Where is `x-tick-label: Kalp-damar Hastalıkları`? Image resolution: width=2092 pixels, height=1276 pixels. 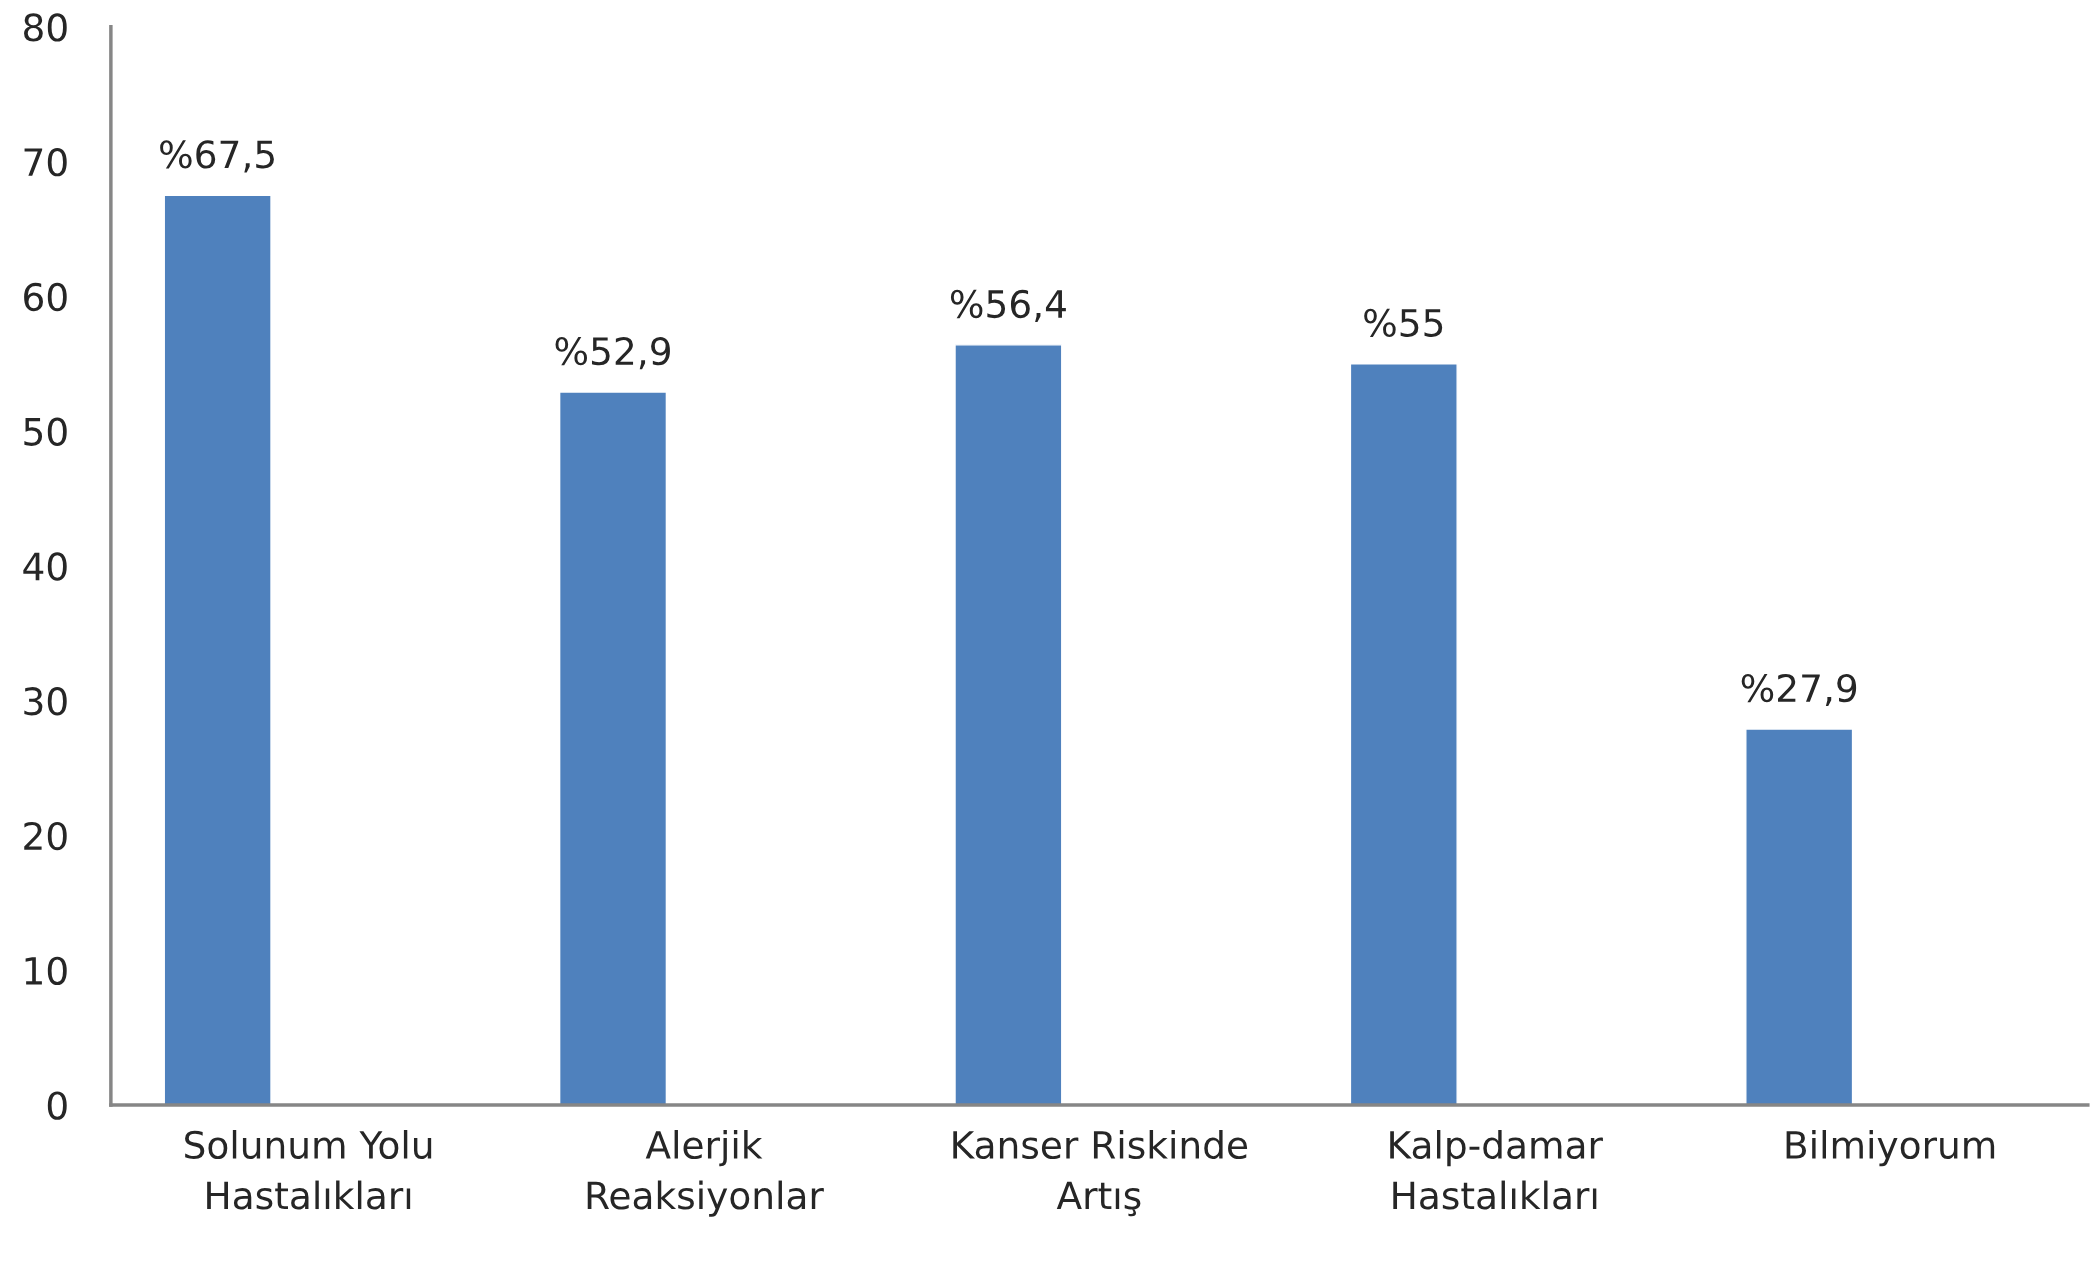
x-tick-label: Kalp-damar Hastalıkları is located at coordinates (1496, 1170).